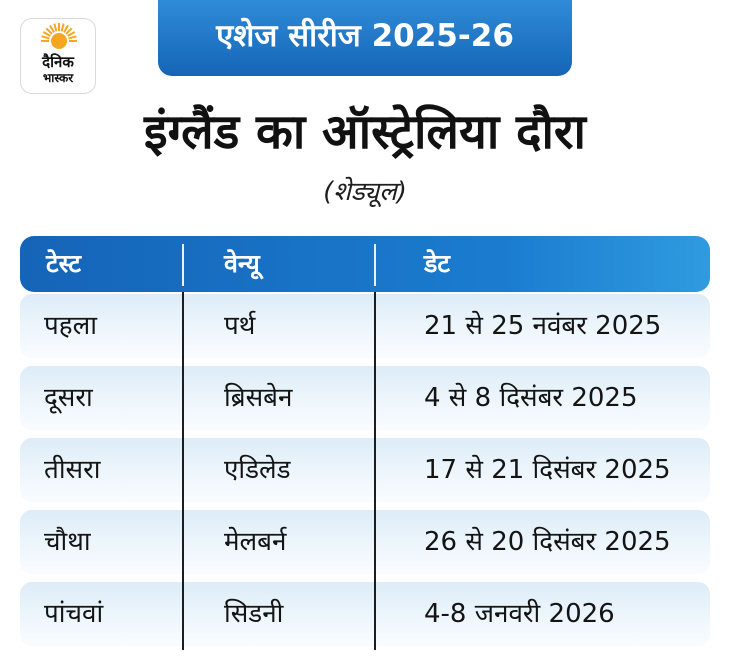 The height and width of the screenshot is (672, 730). What do you see at coordinates (519, 614) in the screenshot?
I see `cell-date: 4-8 जनवरी 2026` at bounding box center [519, 614].